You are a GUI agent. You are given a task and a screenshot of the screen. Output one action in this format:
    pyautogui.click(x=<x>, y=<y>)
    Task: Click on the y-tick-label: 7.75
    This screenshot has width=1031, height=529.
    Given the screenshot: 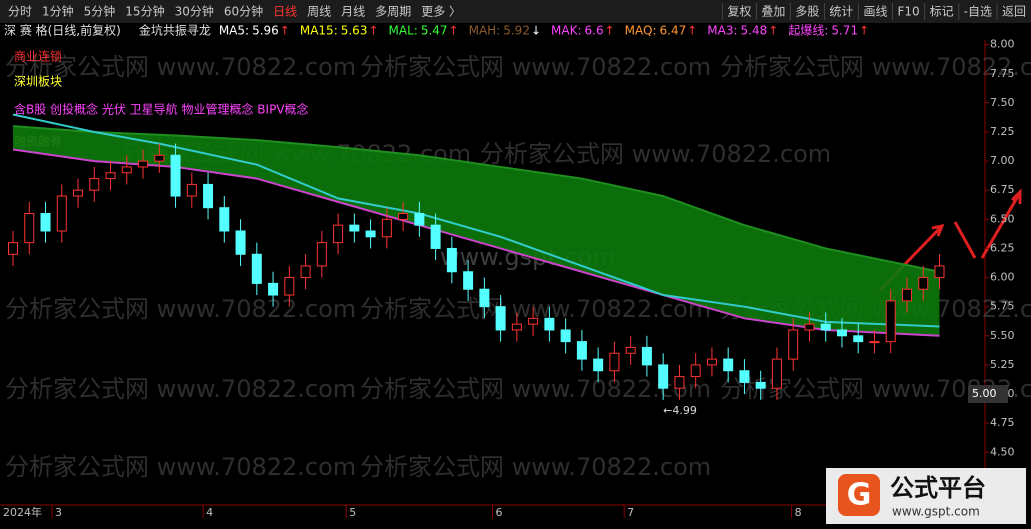 What is the action you would take?
    pyautogui.click(x=1002, y=73)
    